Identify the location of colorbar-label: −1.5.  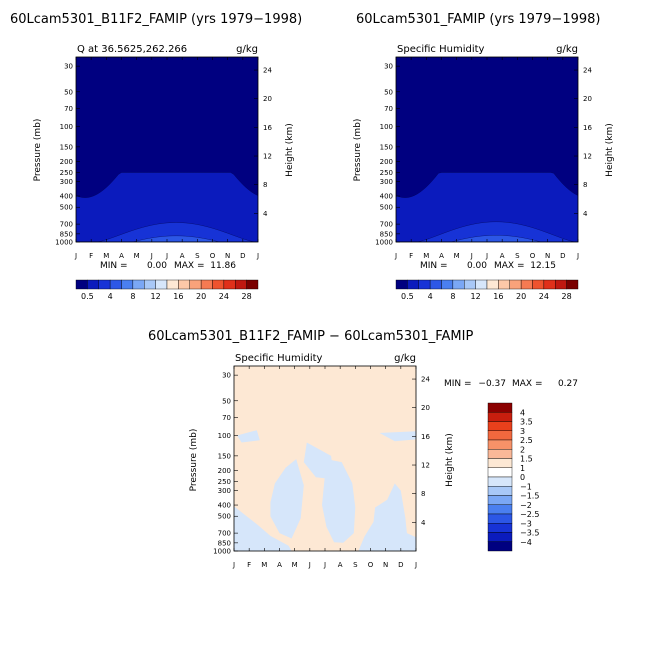
(529, 496).